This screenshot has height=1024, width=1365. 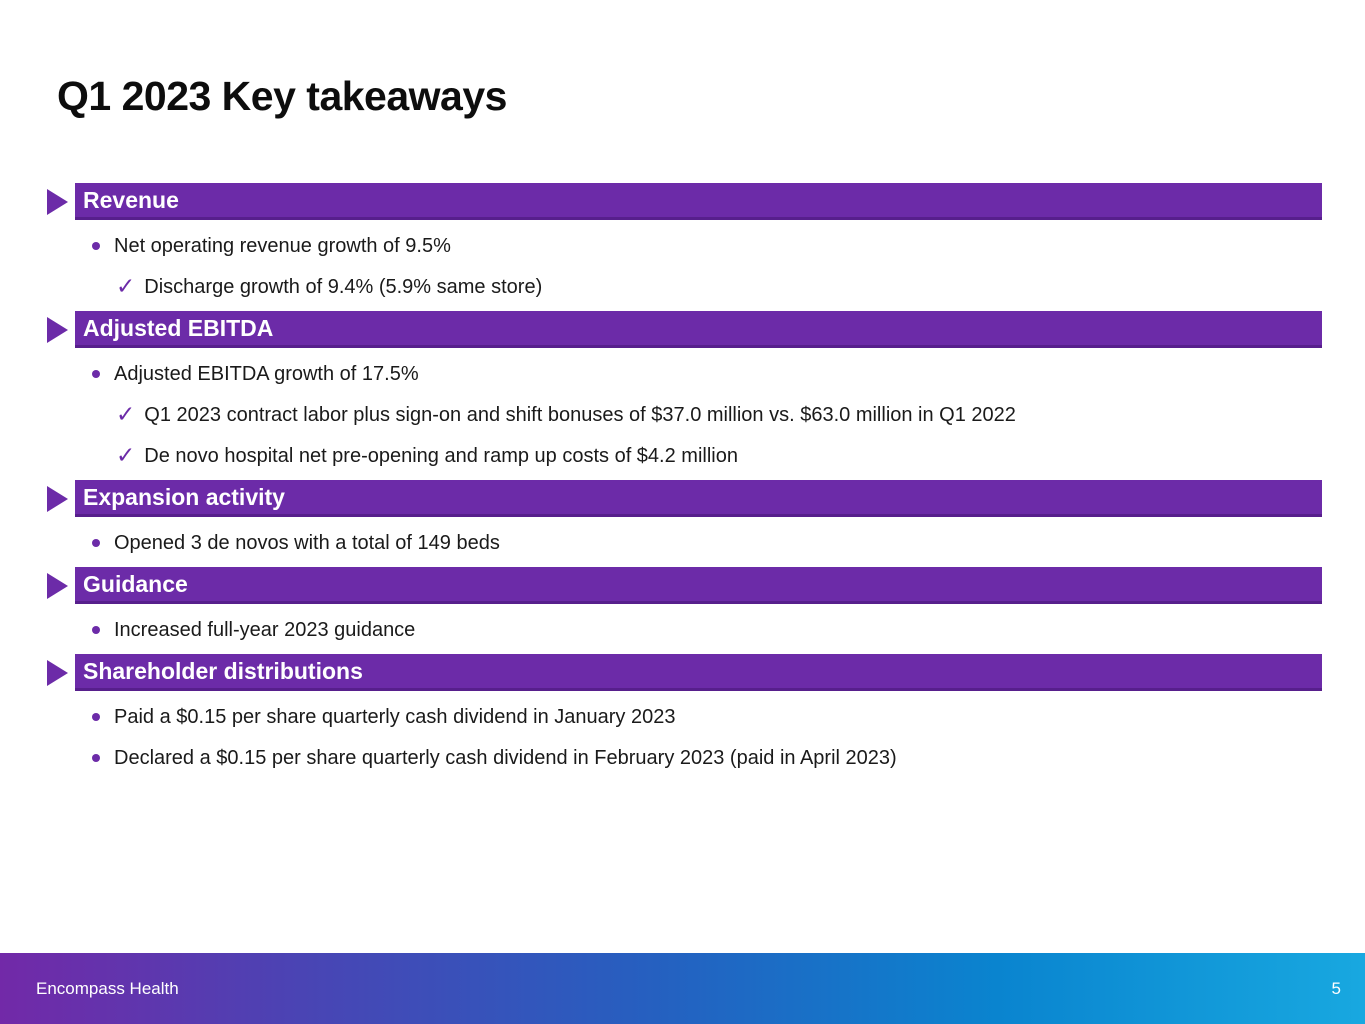 I want to click on section-title: Revenue, so click(x=131, y=199).